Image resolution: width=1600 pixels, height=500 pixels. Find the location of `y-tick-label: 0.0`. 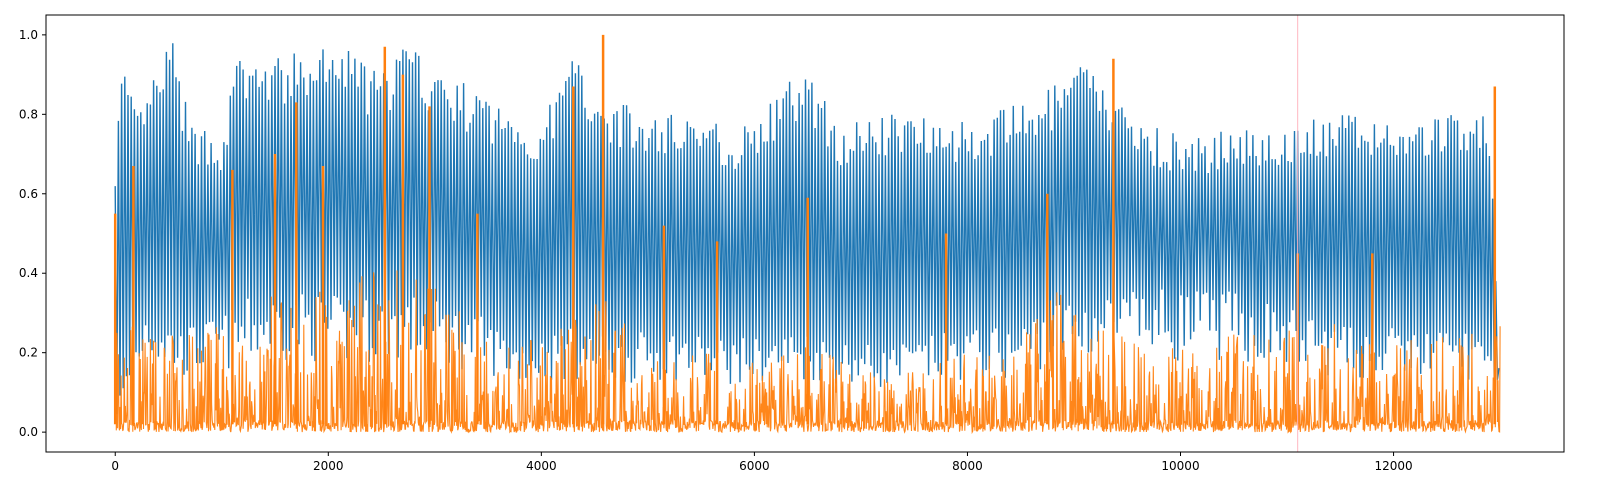

y-tick-label: 0.0 is located at coordinates (28, 432).